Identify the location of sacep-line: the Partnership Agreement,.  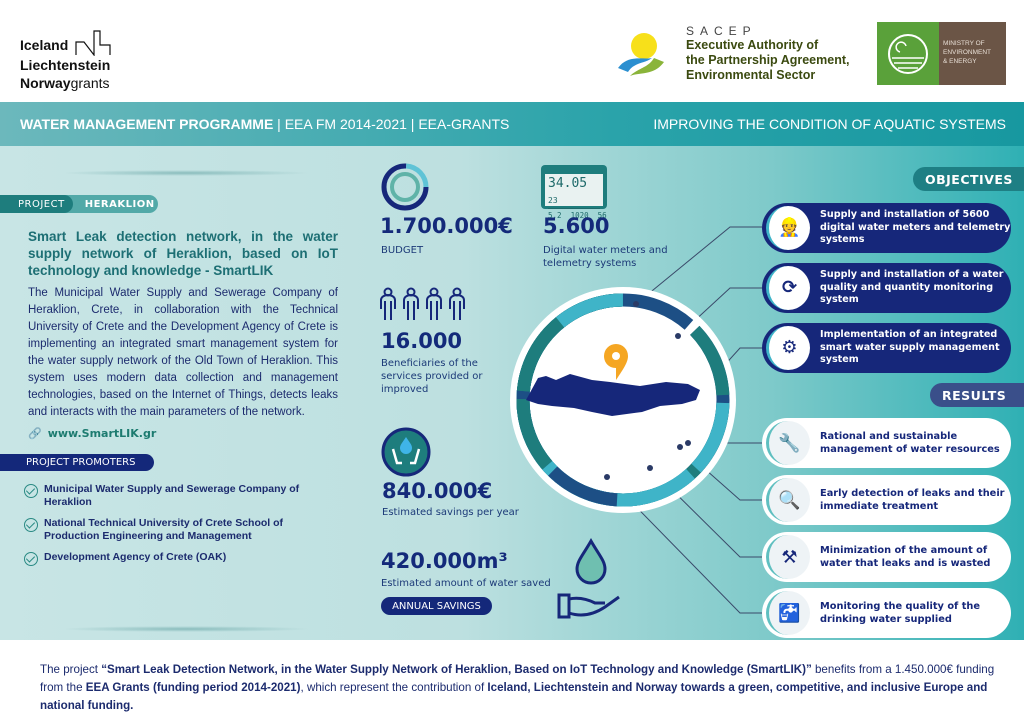
(768, 60).